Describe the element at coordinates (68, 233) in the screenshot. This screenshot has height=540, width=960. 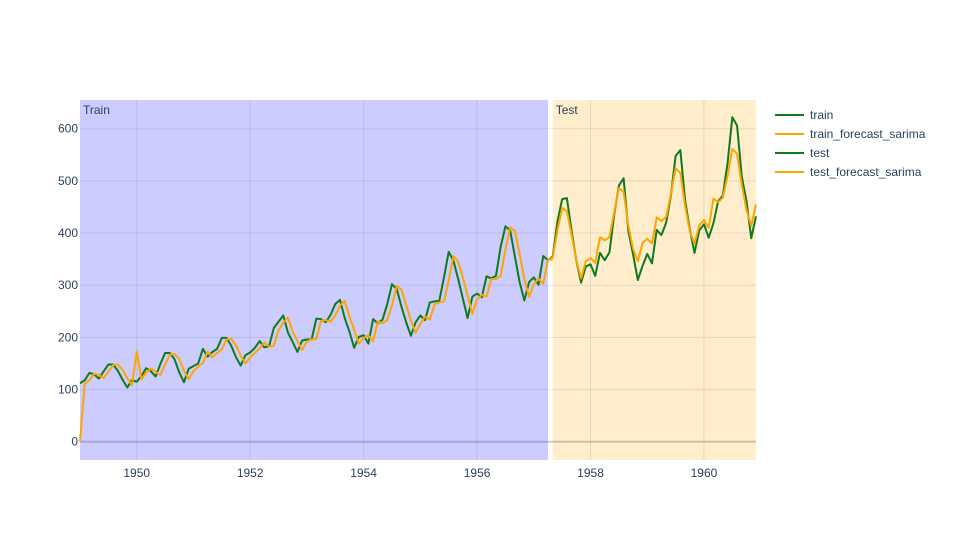
I see `y-tick-label: 400` at that location.